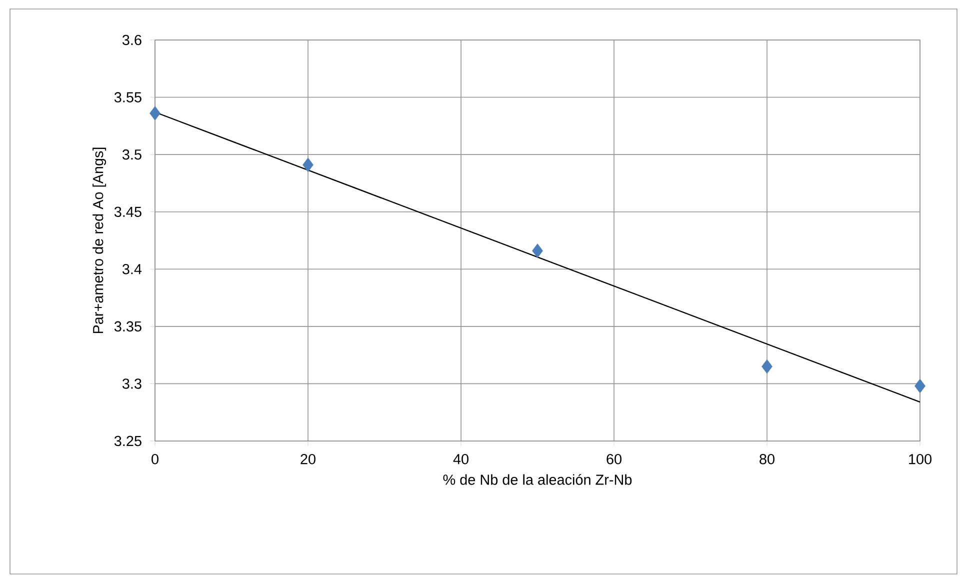  I want to click on x-tick-label: 60, so click(614, 459).